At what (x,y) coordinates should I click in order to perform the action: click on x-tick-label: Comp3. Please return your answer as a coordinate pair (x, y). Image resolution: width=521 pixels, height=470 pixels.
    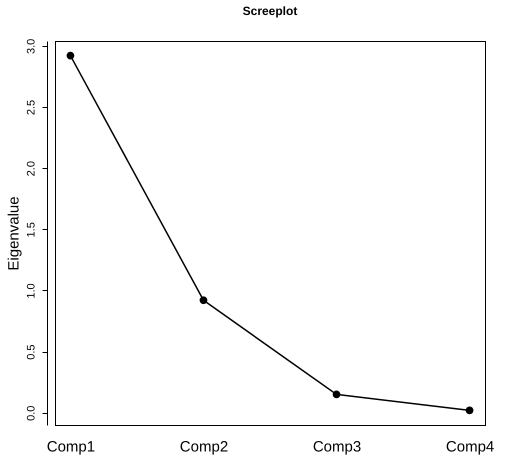
    Looking at the image, I should click on (337, 447).